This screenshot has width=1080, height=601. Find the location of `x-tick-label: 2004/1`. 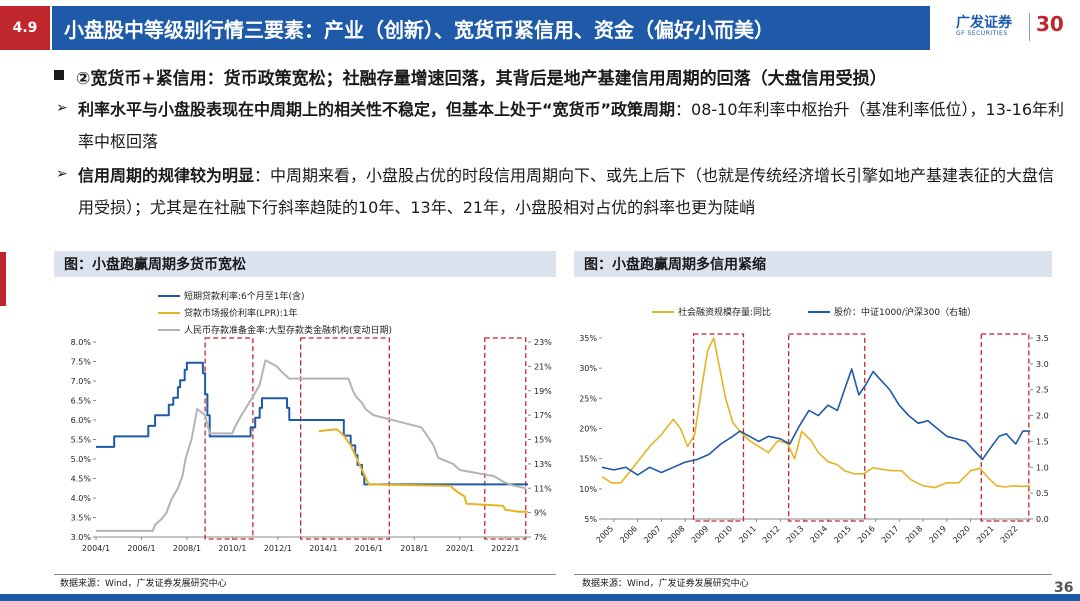

x-tick-label: 2004/1 is located at coordinates (96, 548).